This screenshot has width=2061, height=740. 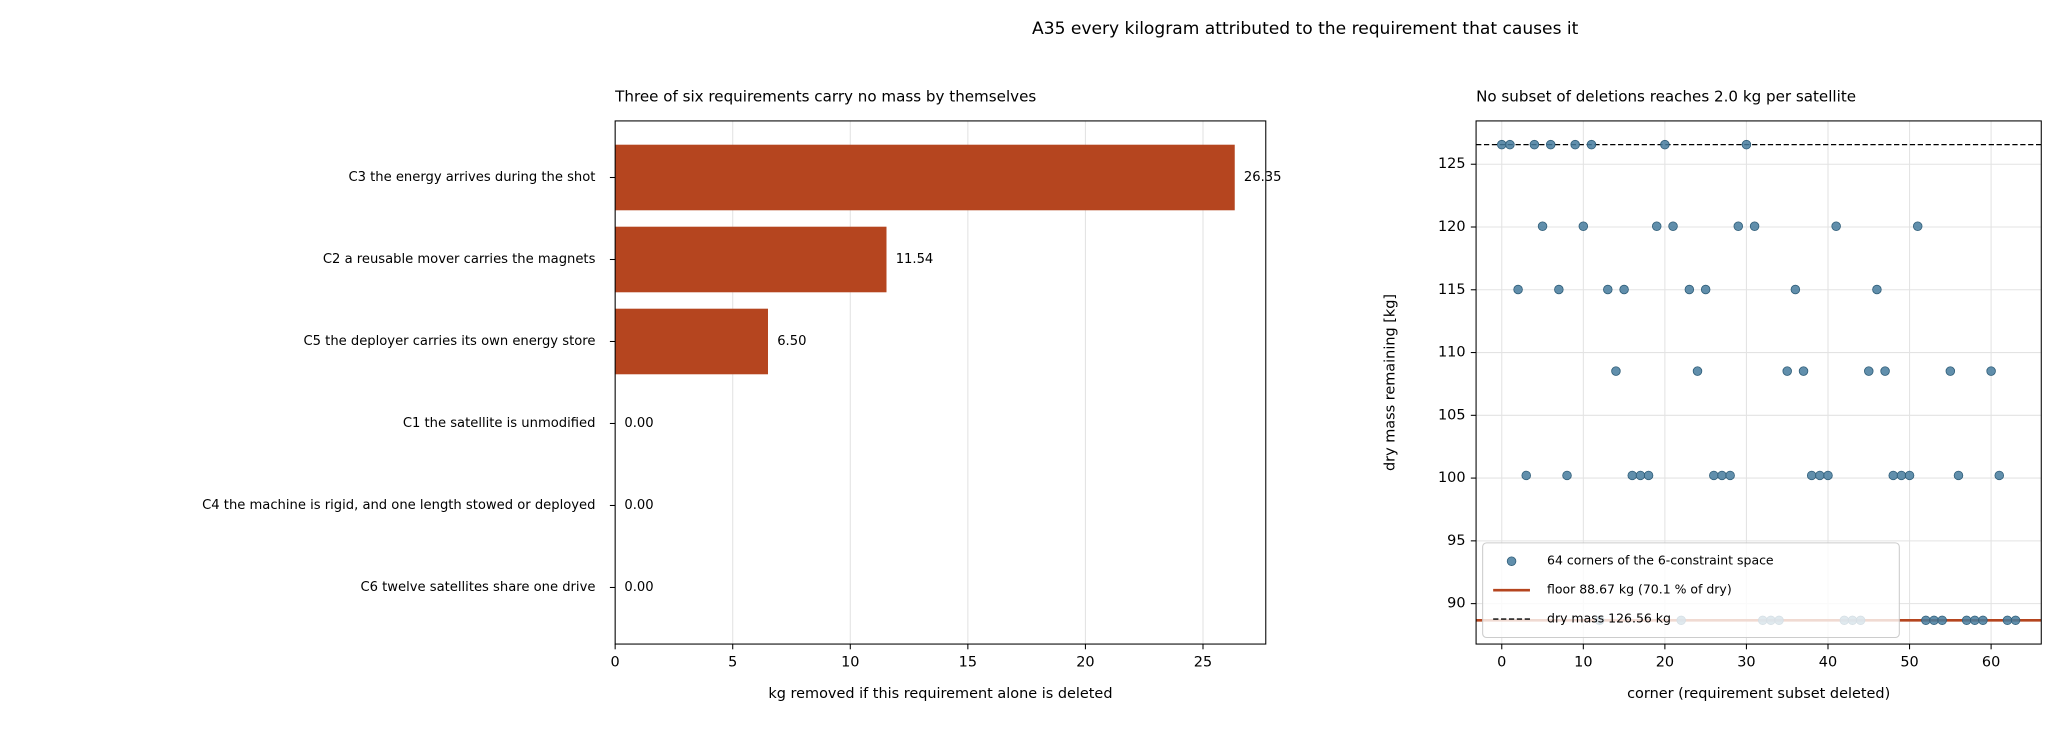 I want to click on value-label: 26.35, so click(x=1263, y=177).